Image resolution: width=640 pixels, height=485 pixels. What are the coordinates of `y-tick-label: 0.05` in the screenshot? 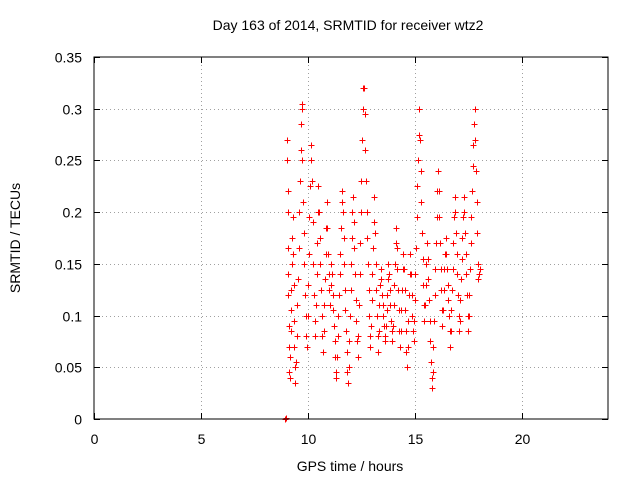 It's located at (68, 368).